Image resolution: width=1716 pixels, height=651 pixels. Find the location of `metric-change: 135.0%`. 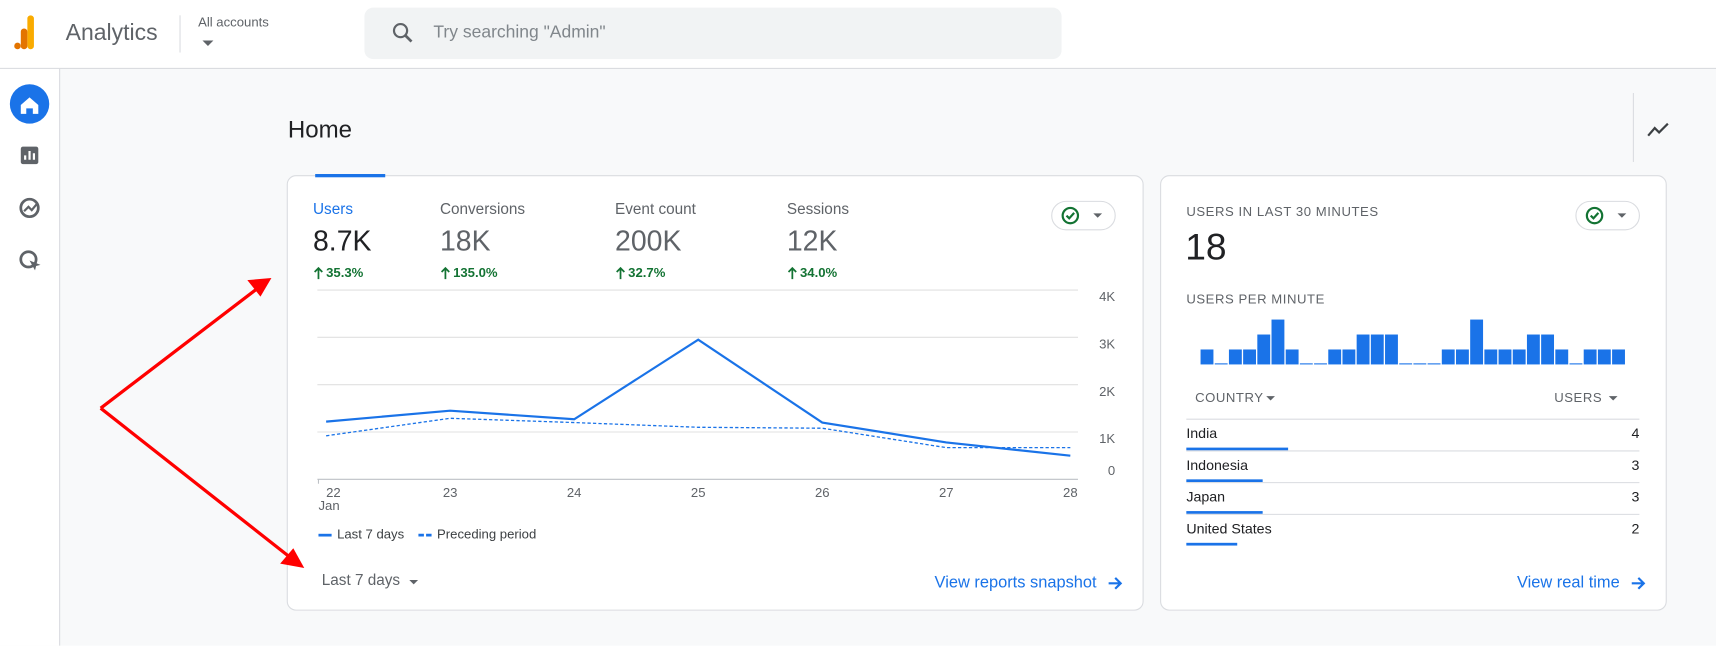

metric-change: 135.0% is located at coordinates (475, 272).